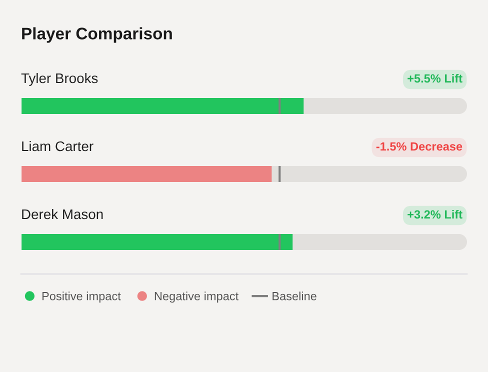 The height and width of the screenshot is (372, 488). Describe the element at coordinates (294, 296) in the screenshot. I see `legend-label: Baseline` at that location.